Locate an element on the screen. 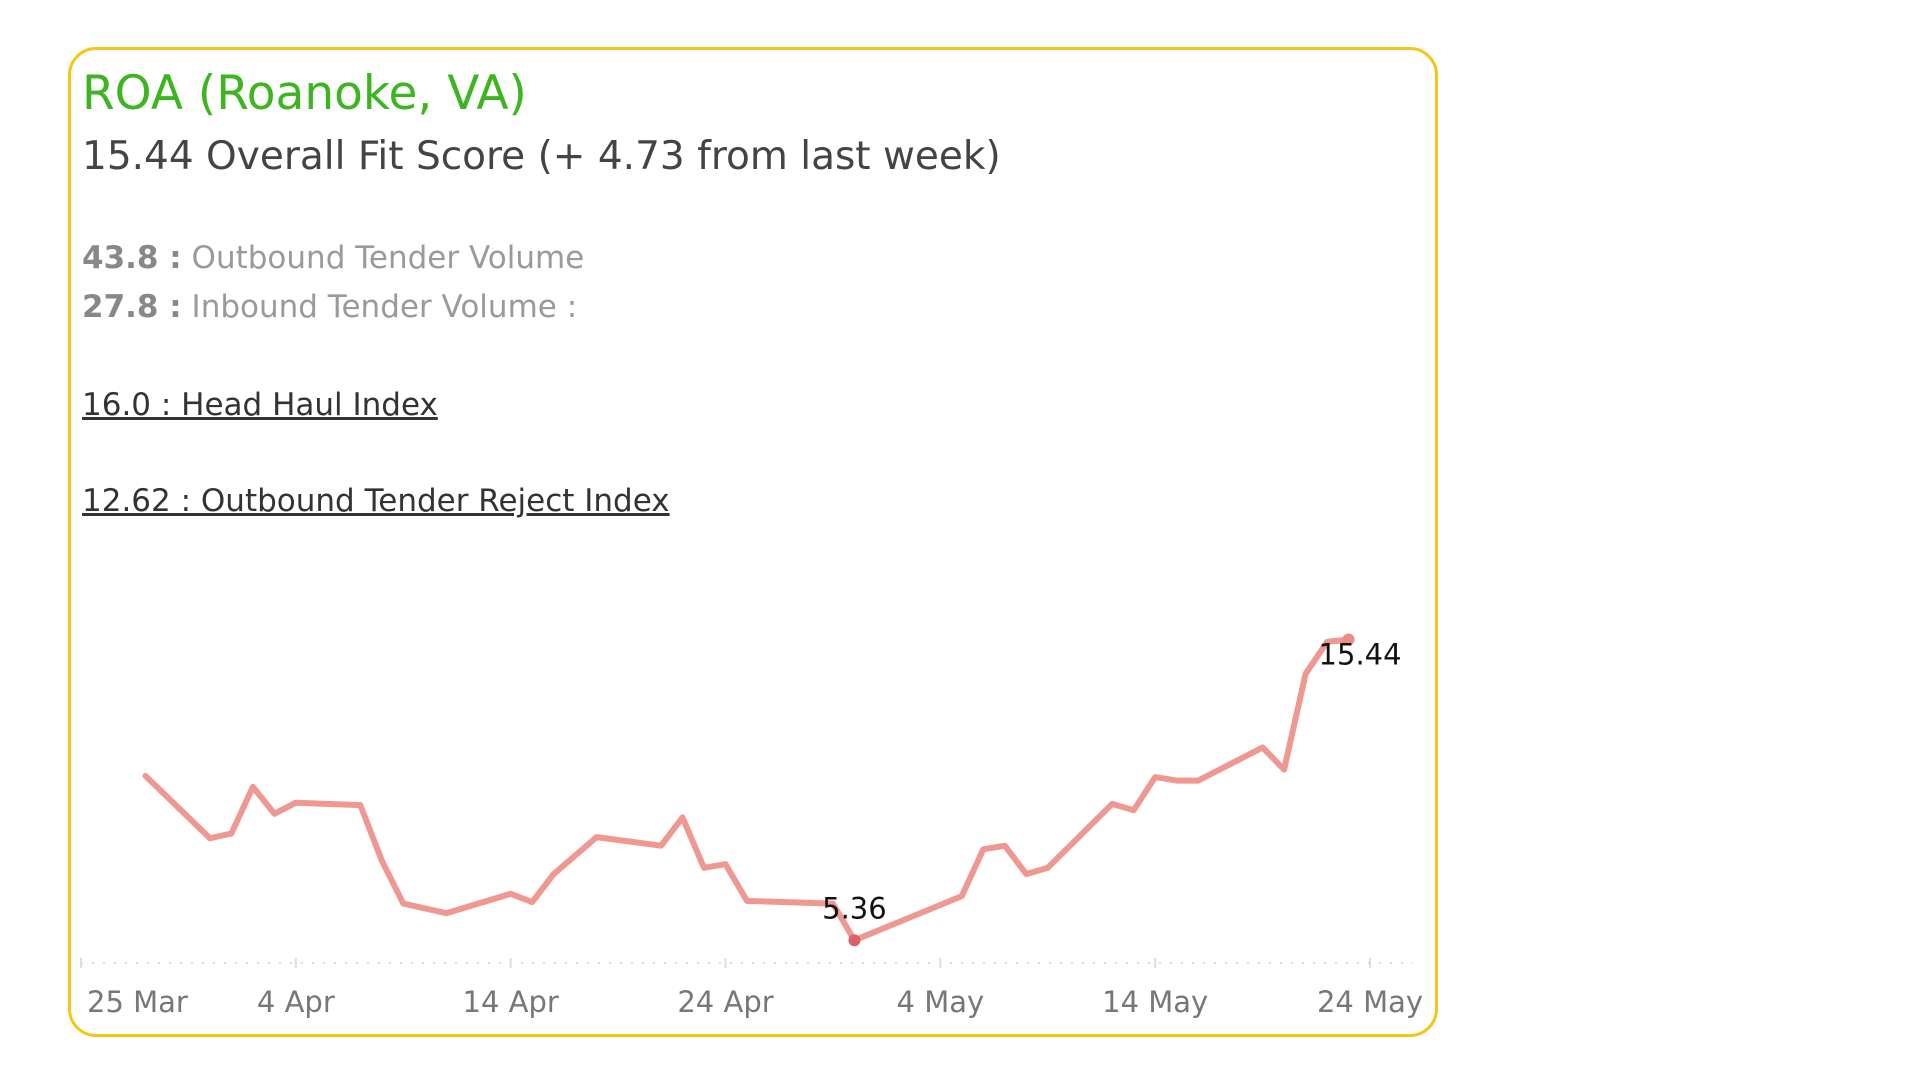 The image size is (1920, 1080). card-title: ROA (Roanoke, VA) is located at coordinates (304, 93).